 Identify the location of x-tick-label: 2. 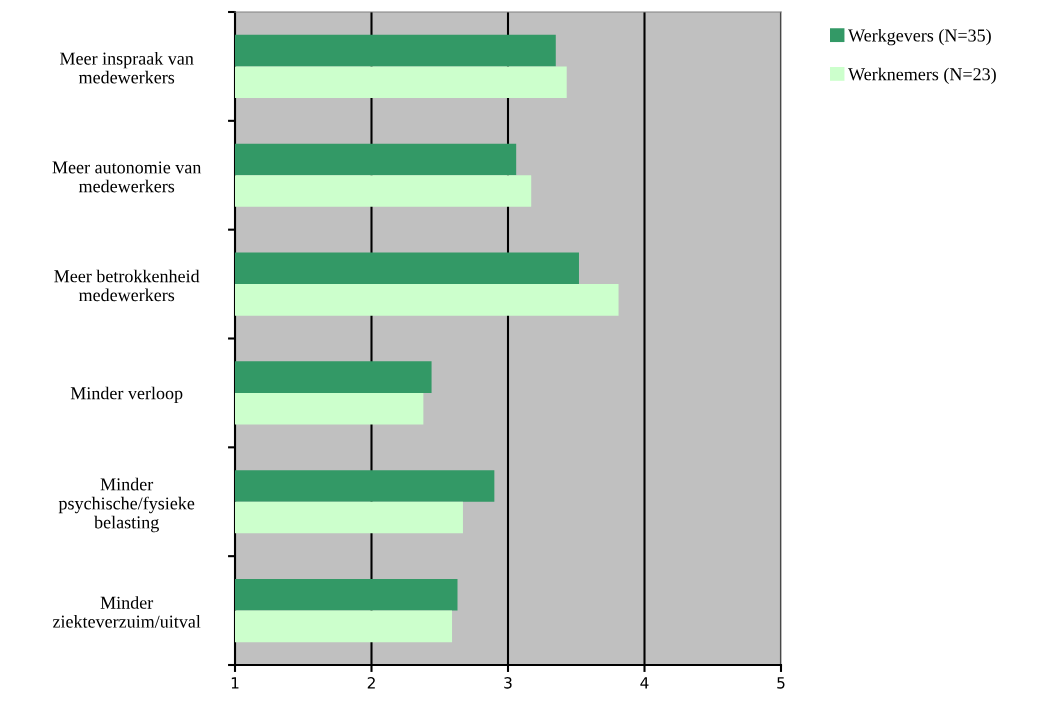
(371, 683).